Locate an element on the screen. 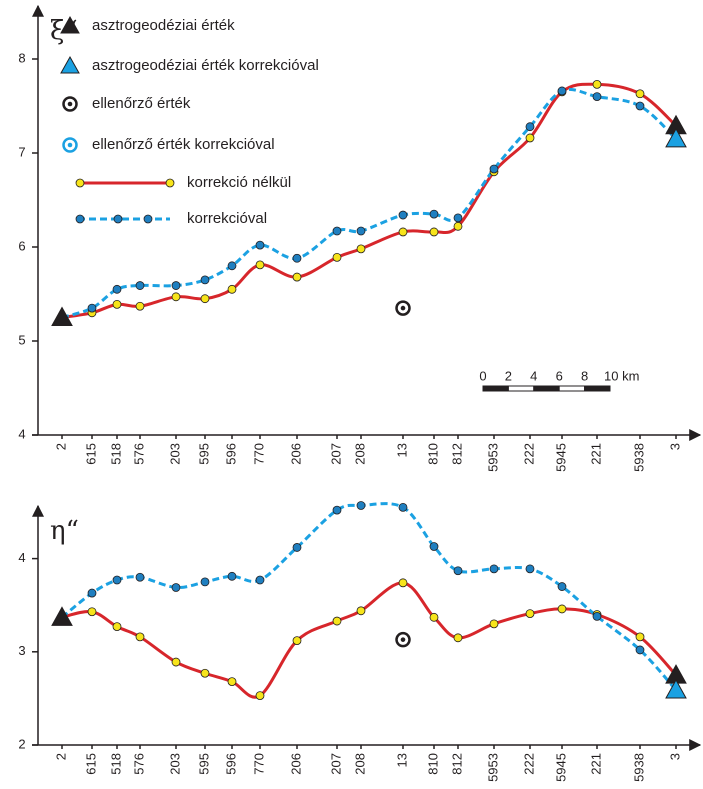 The width and height of the screenshot is (703, 789). x-tick-label: 203 is located at coordinates (174, 454).